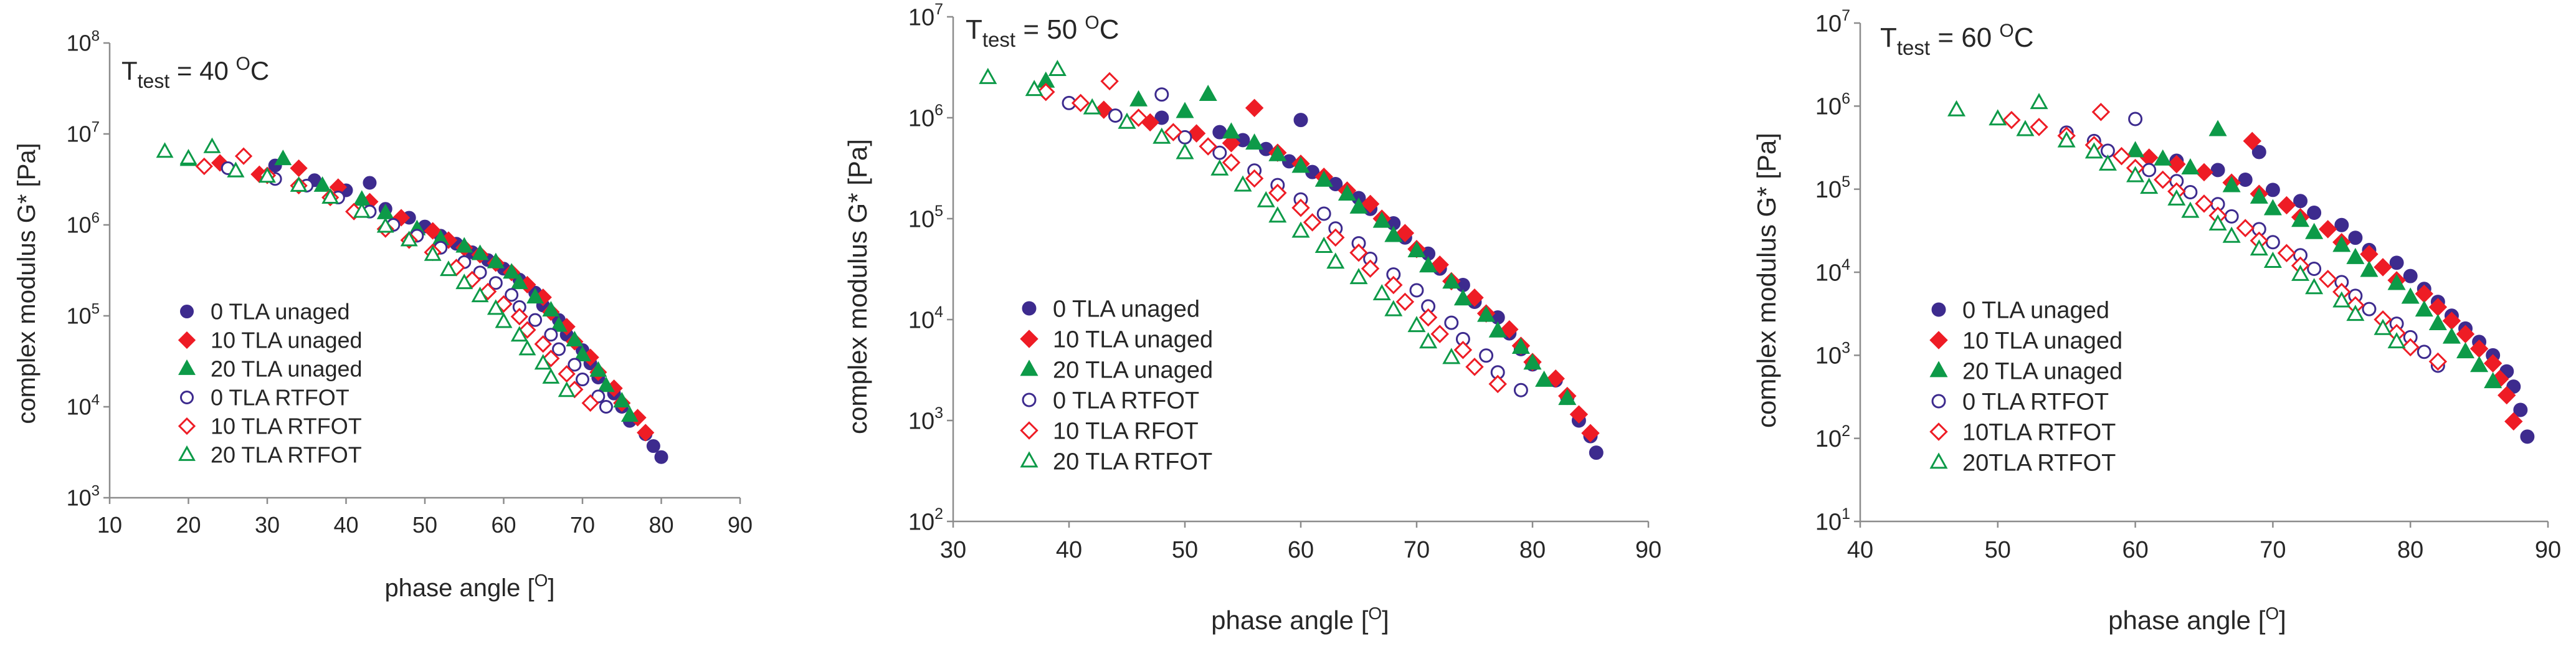 This screenshot has height=651, width=2576. What do you see at coordinates (2039, 432) in the screenshot?
I see `legend-label: 10TLA RTFOT` at bounding box center [2039, 432].